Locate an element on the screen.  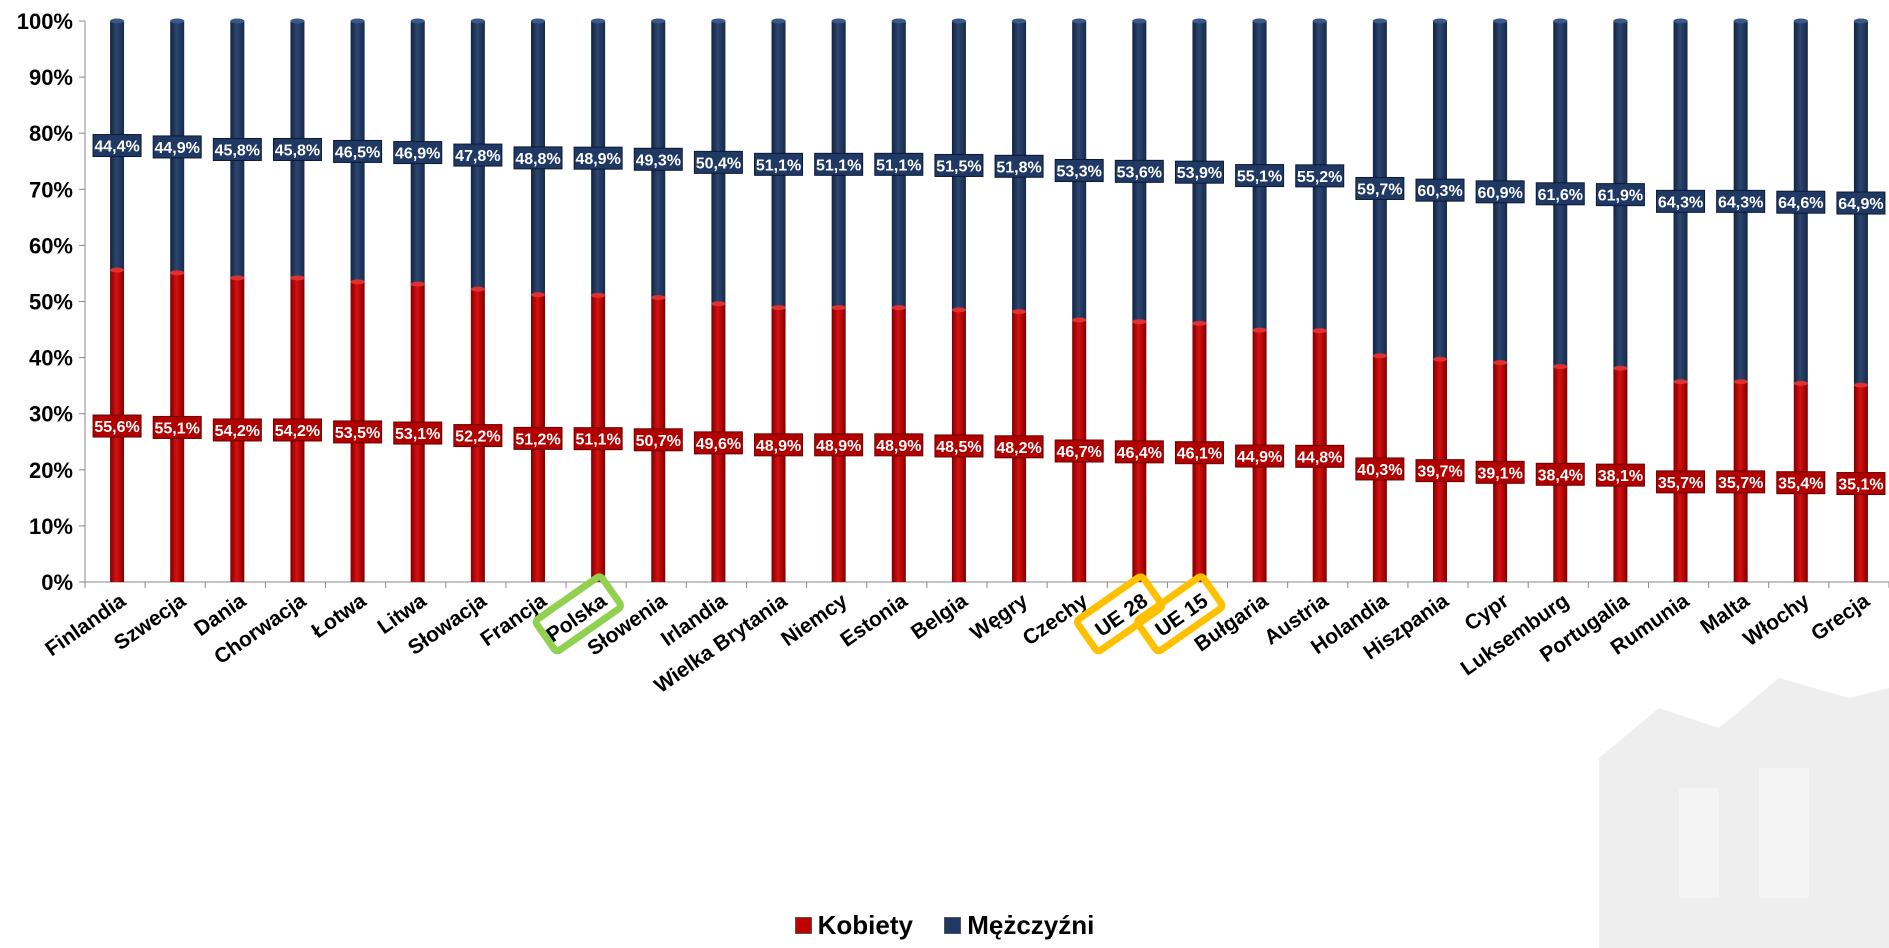
data-label-mezczyzni: 47,8% is located at coordinates (477, 156).